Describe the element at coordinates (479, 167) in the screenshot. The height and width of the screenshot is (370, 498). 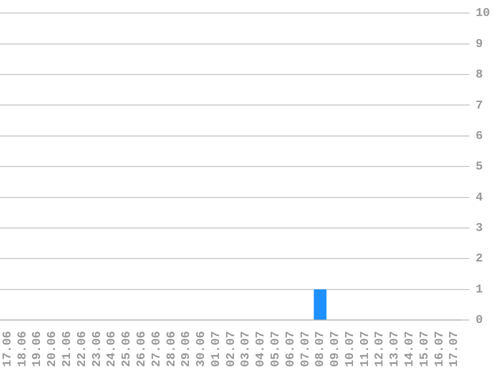
I see `y-tick-label: 5` at that location.